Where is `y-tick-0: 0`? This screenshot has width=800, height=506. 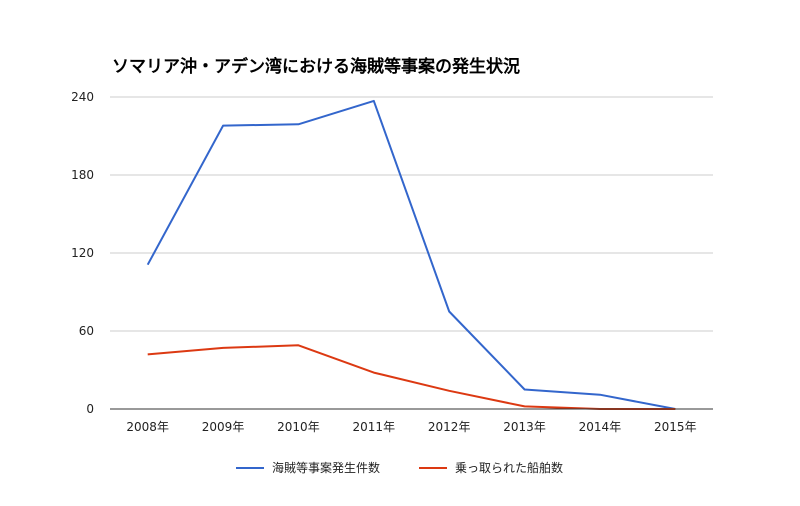 y-tick-0: 0 is located at coordinates (90, 409).